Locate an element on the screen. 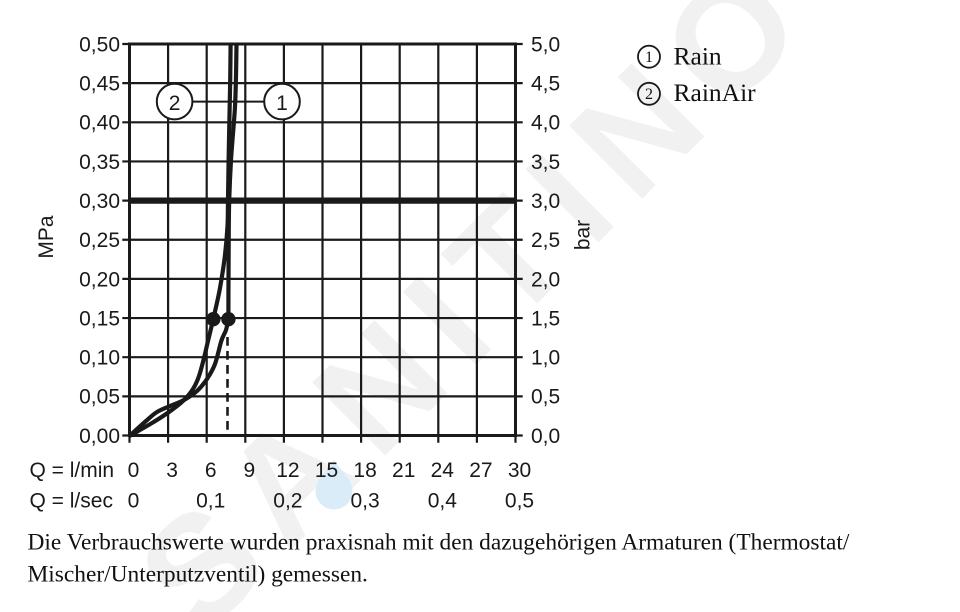  svg-text: 6 is located at coordinates (211, 470).